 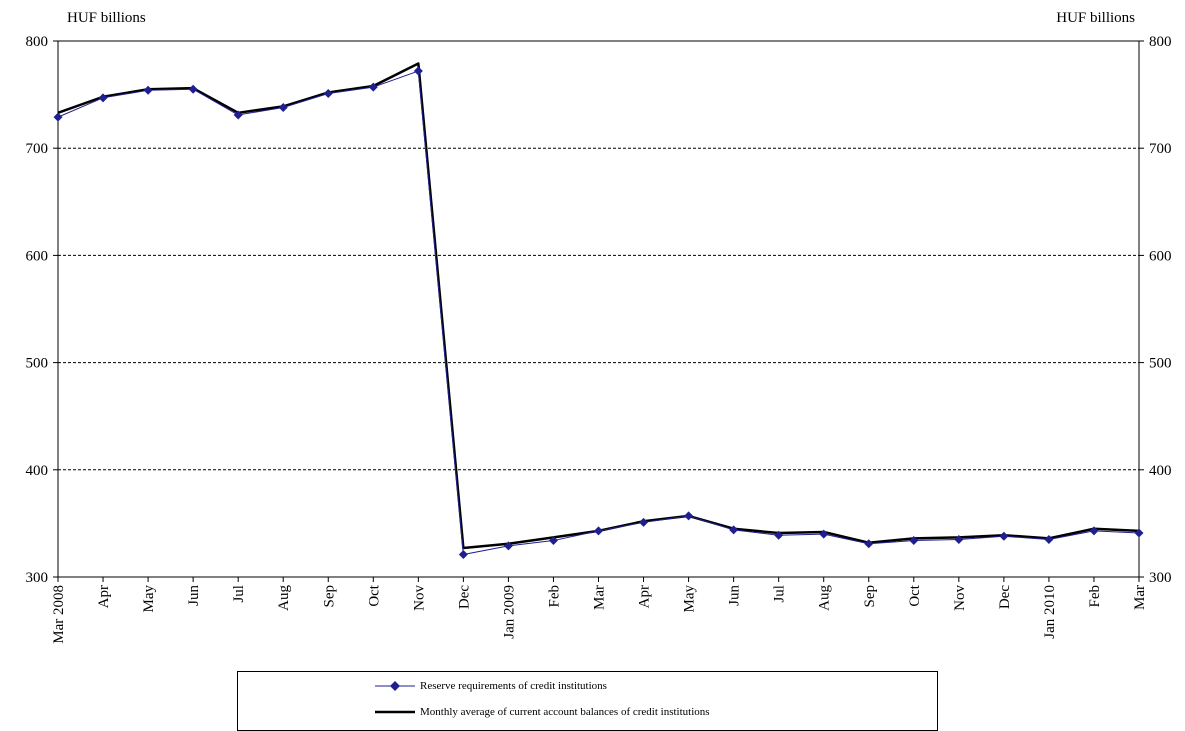 What do you see at coordinates (284, 598) in the screenshot?
I see `x-tick-label-5: Aug` at bounding box center [284, 598].